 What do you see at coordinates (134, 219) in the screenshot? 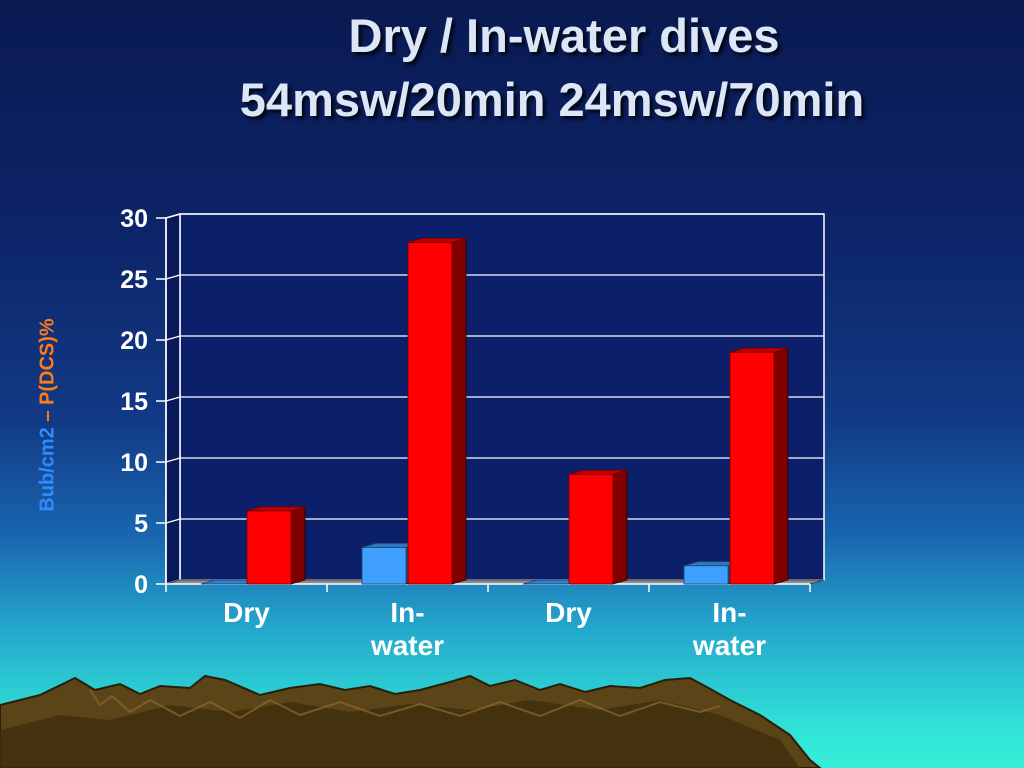
I see `y-tick-label: 30` at bounding box center [134, 219].